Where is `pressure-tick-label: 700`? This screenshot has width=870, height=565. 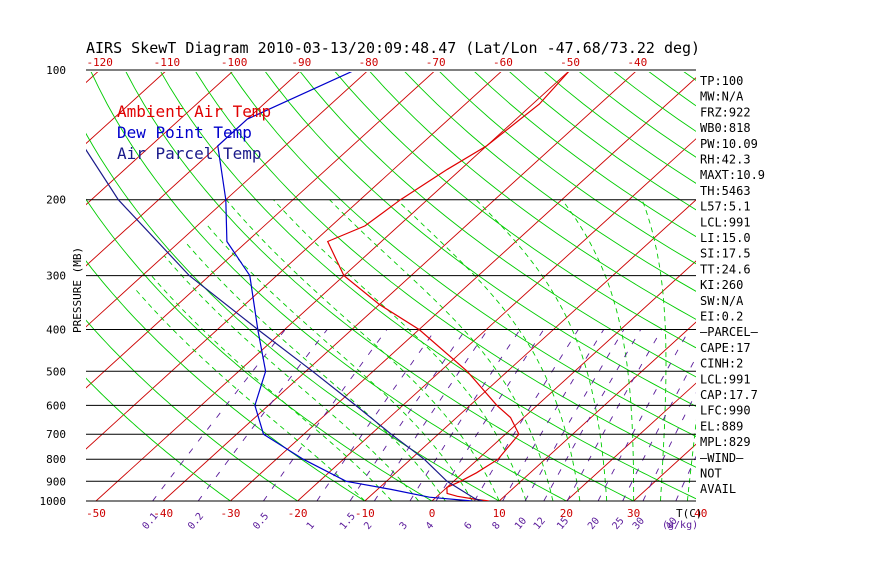
pressure-tick-label: 700 is located at coordinates (56, 434).